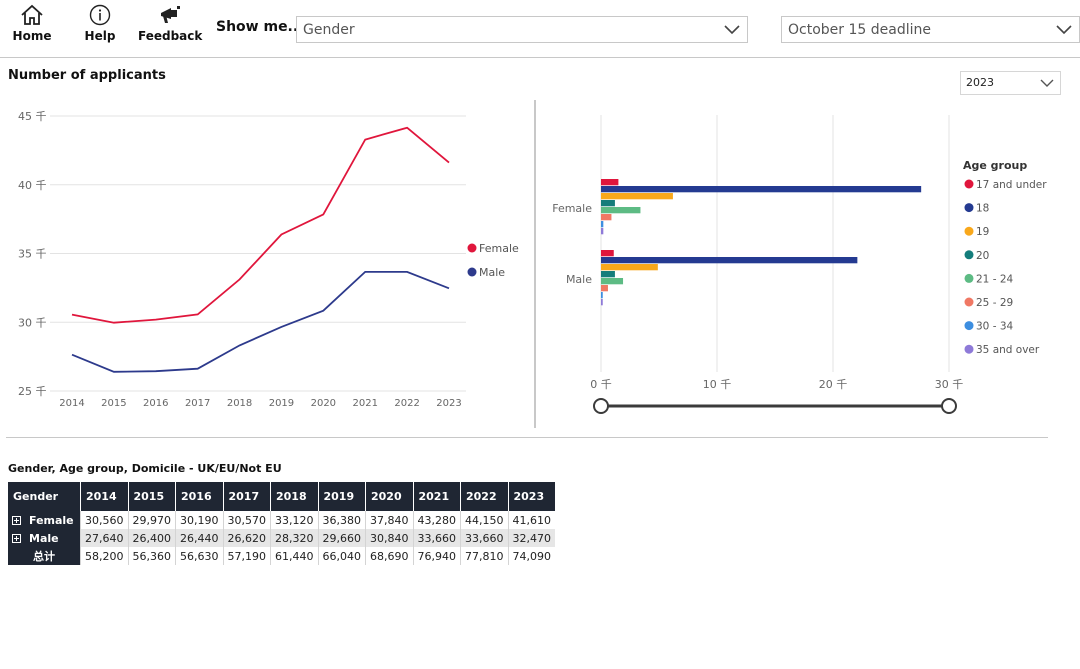 The image size is (1080, 669). What do you see at coordinates (113, 403) in the screenshot?
I see `x-tick-label: 2015` at bounding box center [113, 403].